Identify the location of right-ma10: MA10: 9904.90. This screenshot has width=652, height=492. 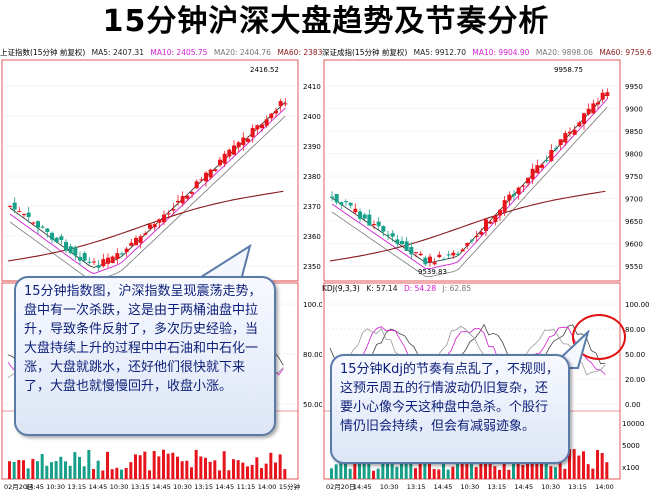
(501, 52).